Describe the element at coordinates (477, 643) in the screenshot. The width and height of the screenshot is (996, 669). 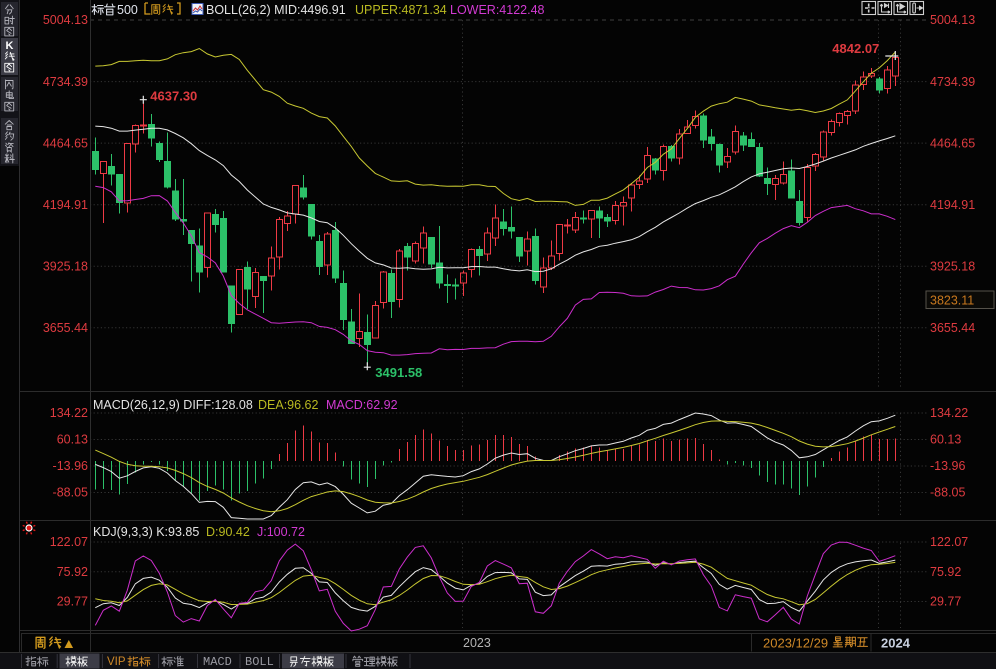
I see `svg-text: 2023` at that location.